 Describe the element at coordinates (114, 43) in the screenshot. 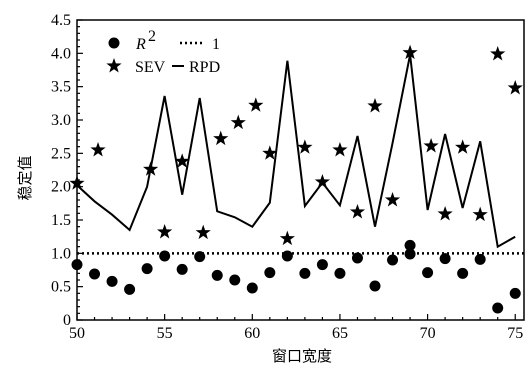

I see `legend-r2-marker` at that location.